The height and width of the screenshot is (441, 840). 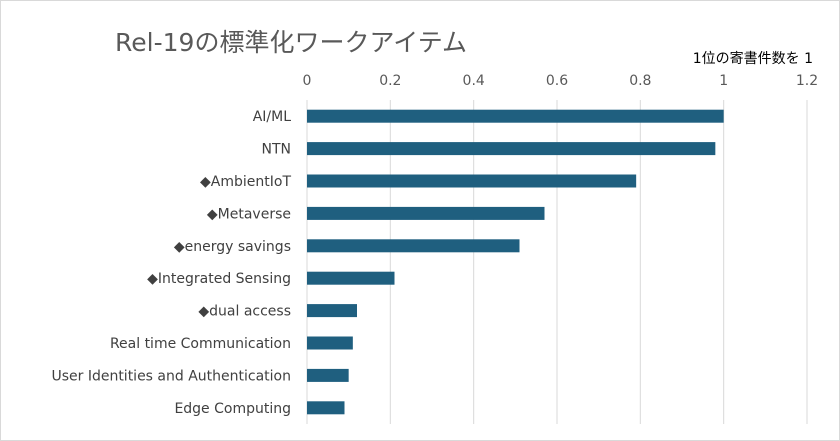 I want to click on category-label: ◆energy savings, so click(x=232, y=247).